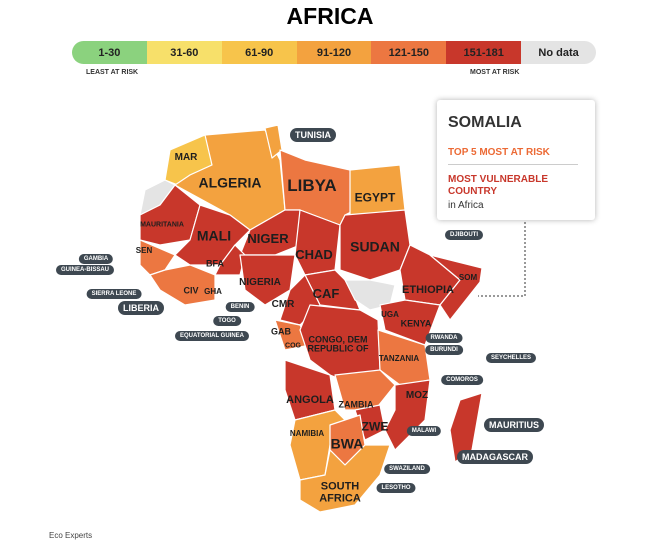 This screenshot has height=548, width=660. What do you see at coordinates (326, 294) in the screenshot?
I see `country-label: CAF` at bounding box center [326, 294].